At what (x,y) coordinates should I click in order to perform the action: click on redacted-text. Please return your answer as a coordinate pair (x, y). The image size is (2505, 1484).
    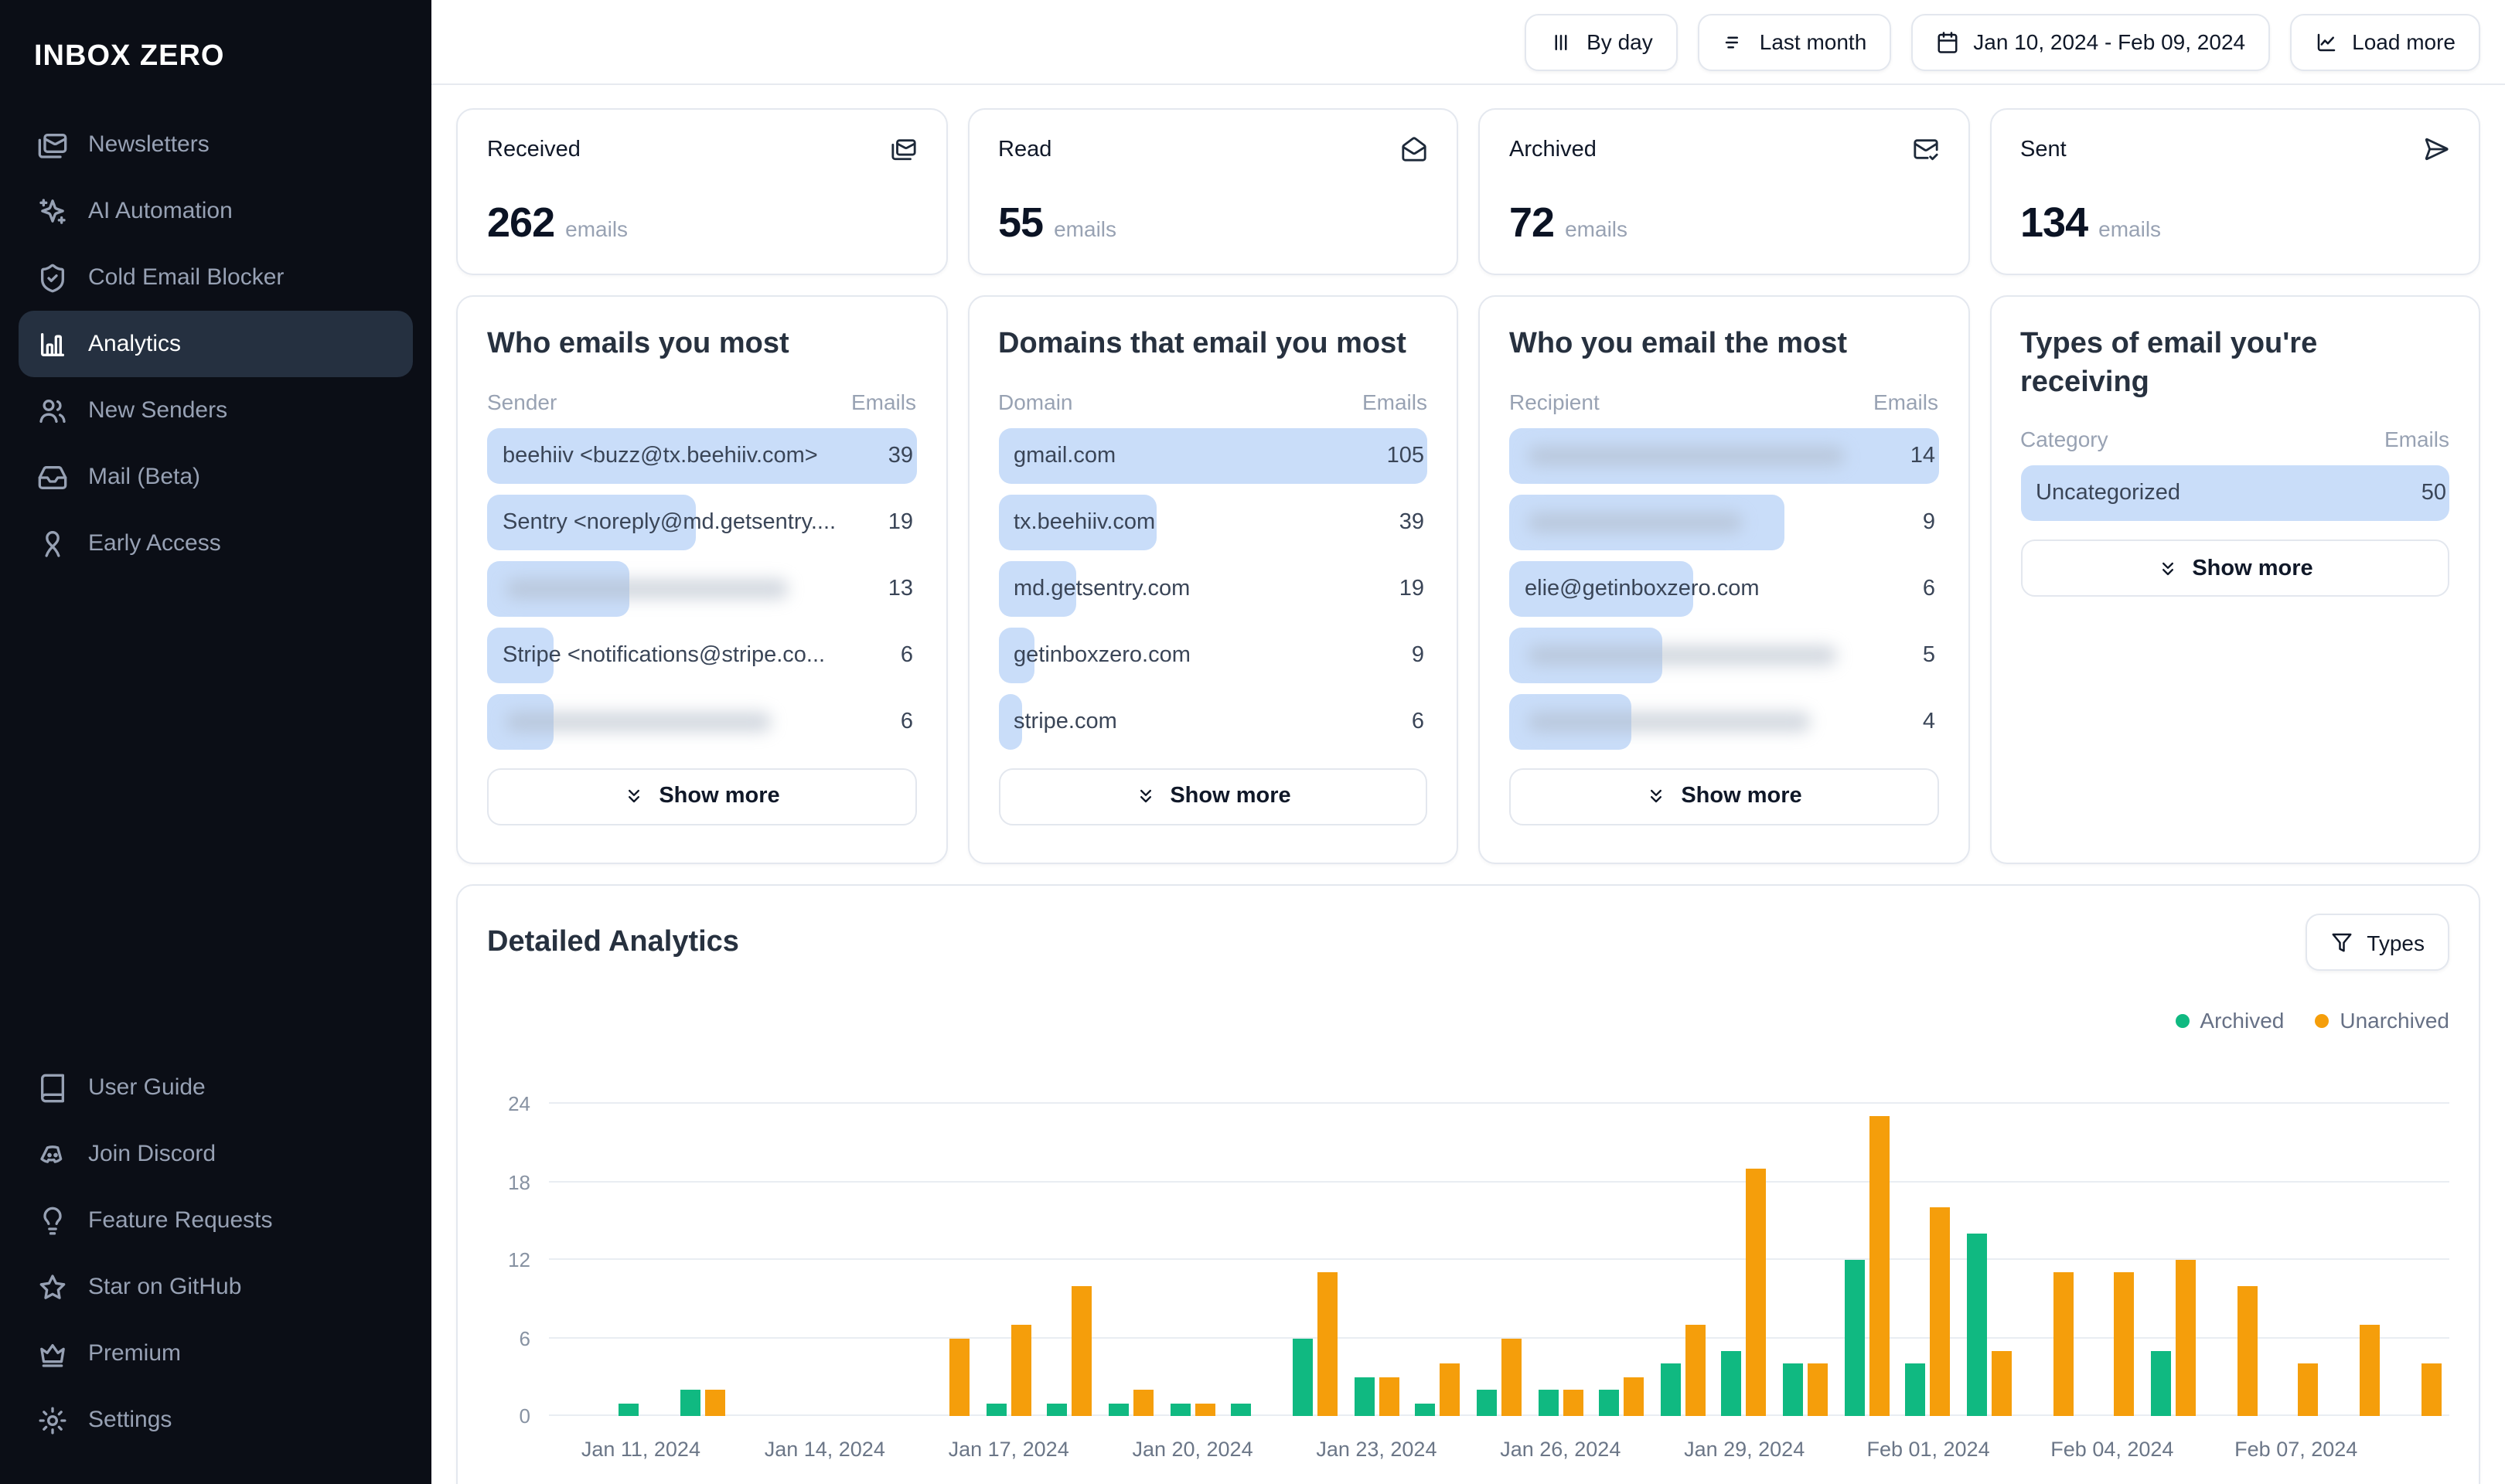
    Looking at the image, I should click on (1635, 522).